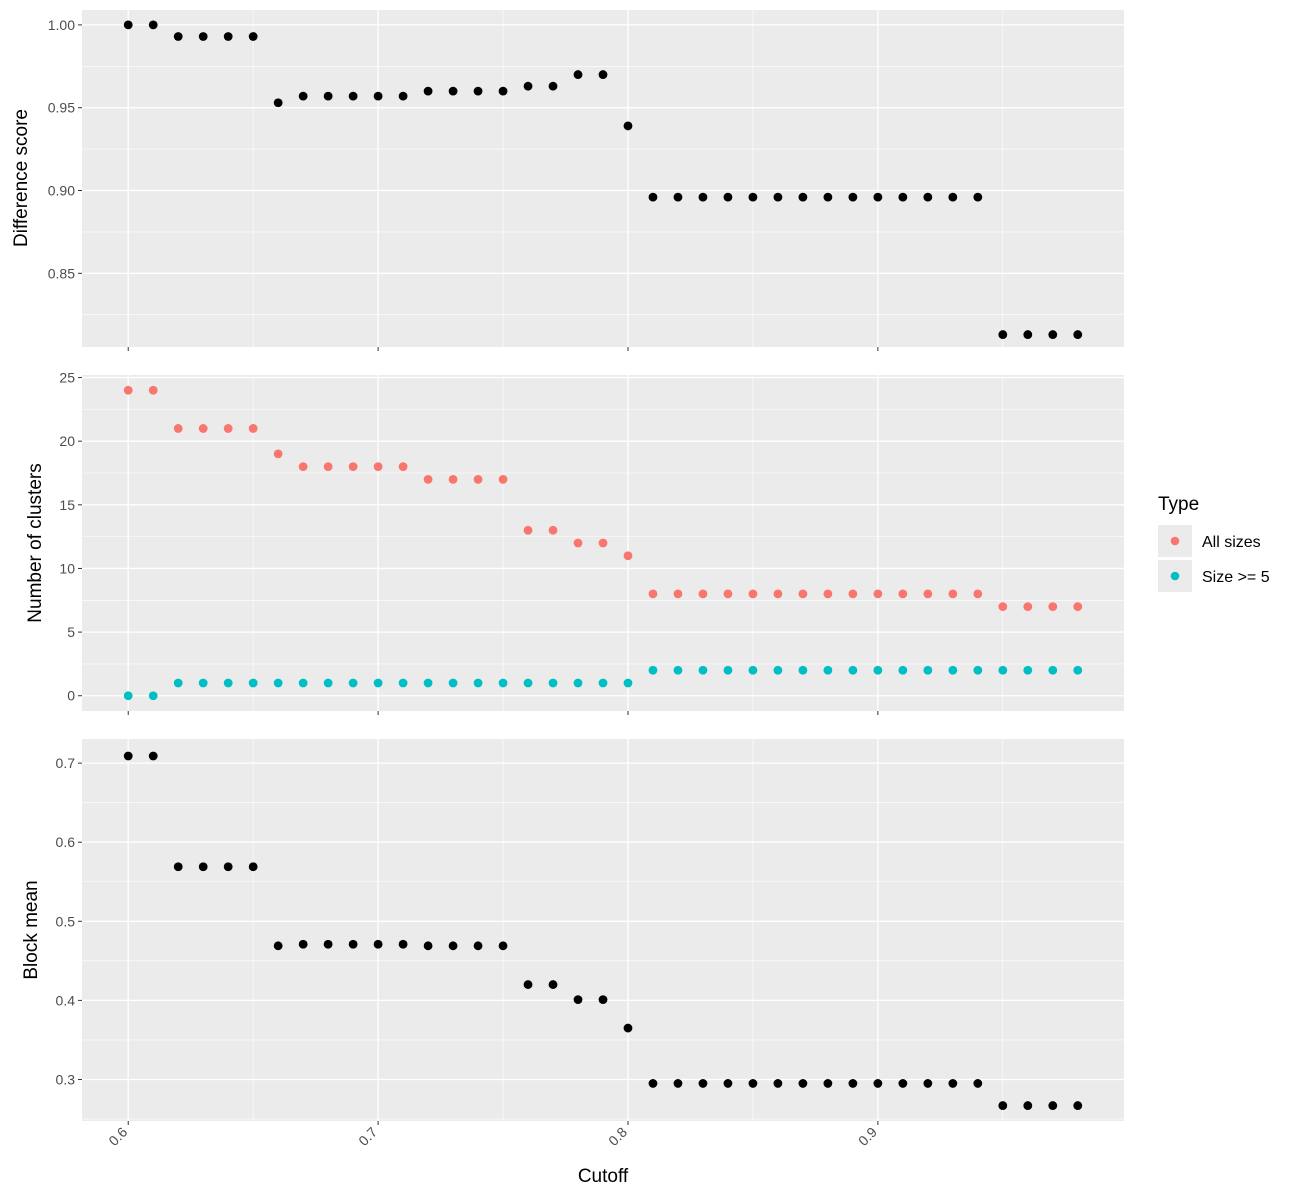 The width and height of the screenshot is (1300, 1200). Describe the element at coordinates (66, 842) in the screenshot. I see `y-tick-label: 0.6` at that location.